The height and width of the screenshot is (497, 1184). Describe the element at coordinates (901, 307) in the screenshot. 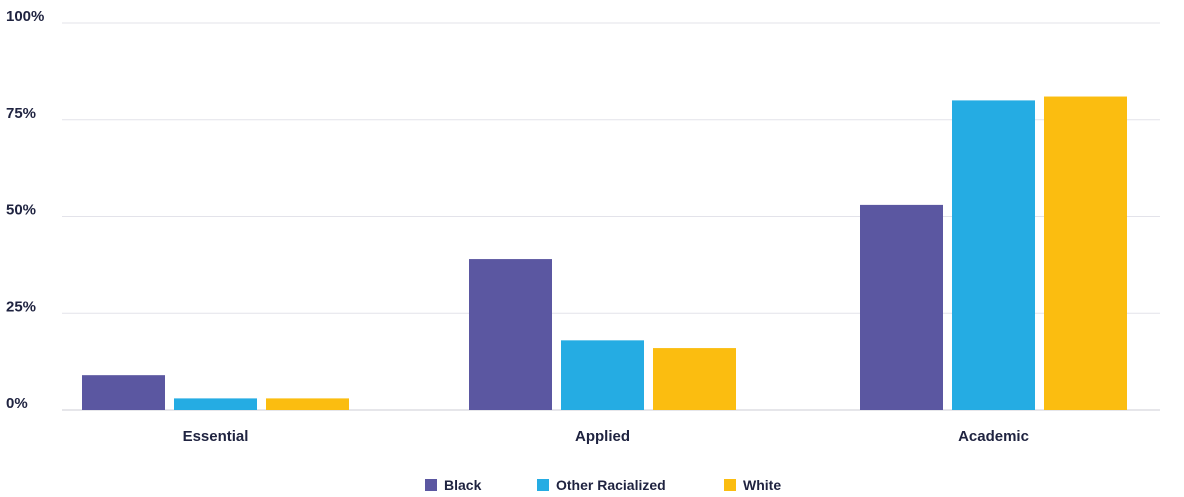

I see `bar-academic-black` at that location.